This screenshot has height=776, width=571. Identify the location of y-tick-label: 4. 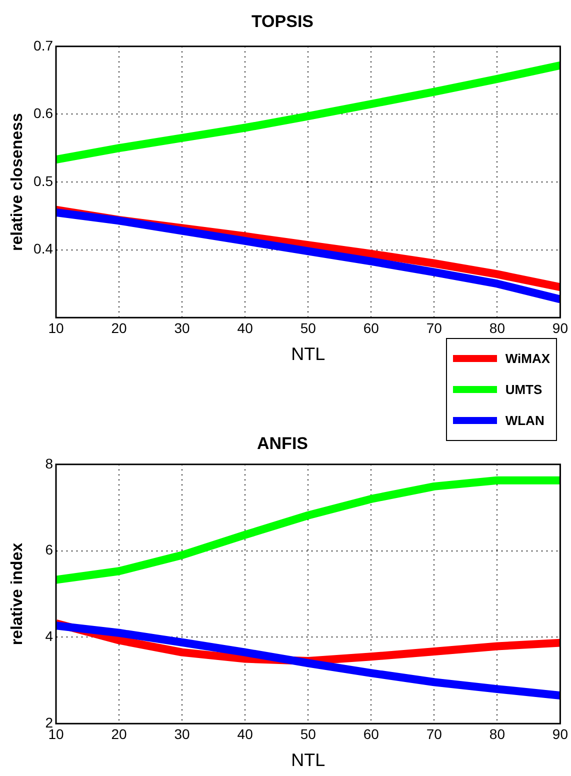
(49, 636).